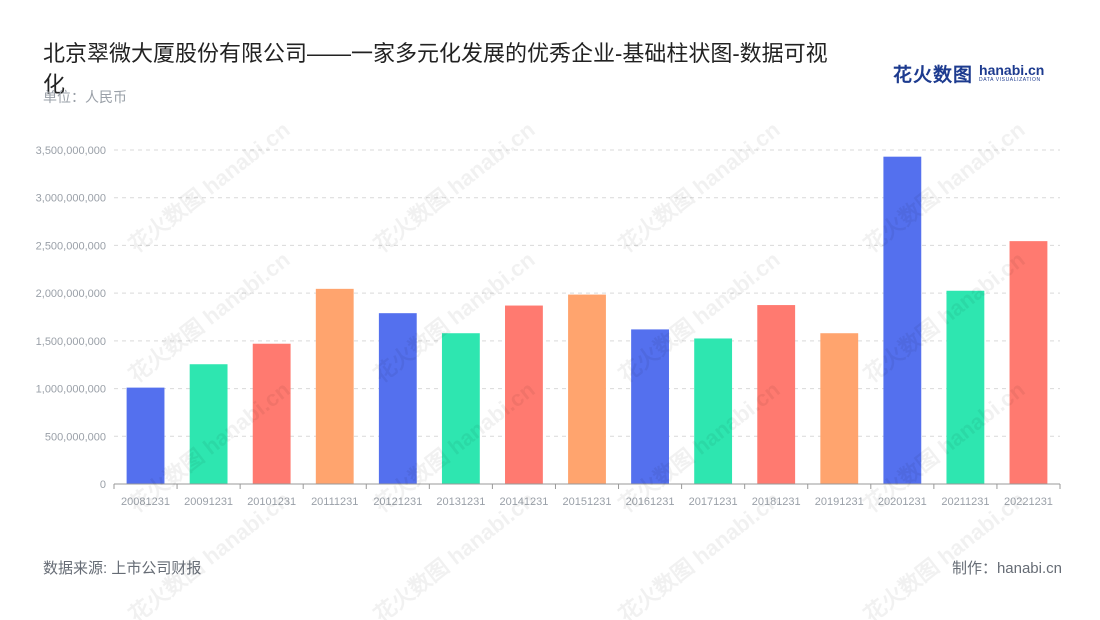 The image size is (1100, 620). What do you see at coordinates (71, 294) in the screenshot?
I see `y-tick-label: 2,000,000,000` at bounding box center [71, 294].